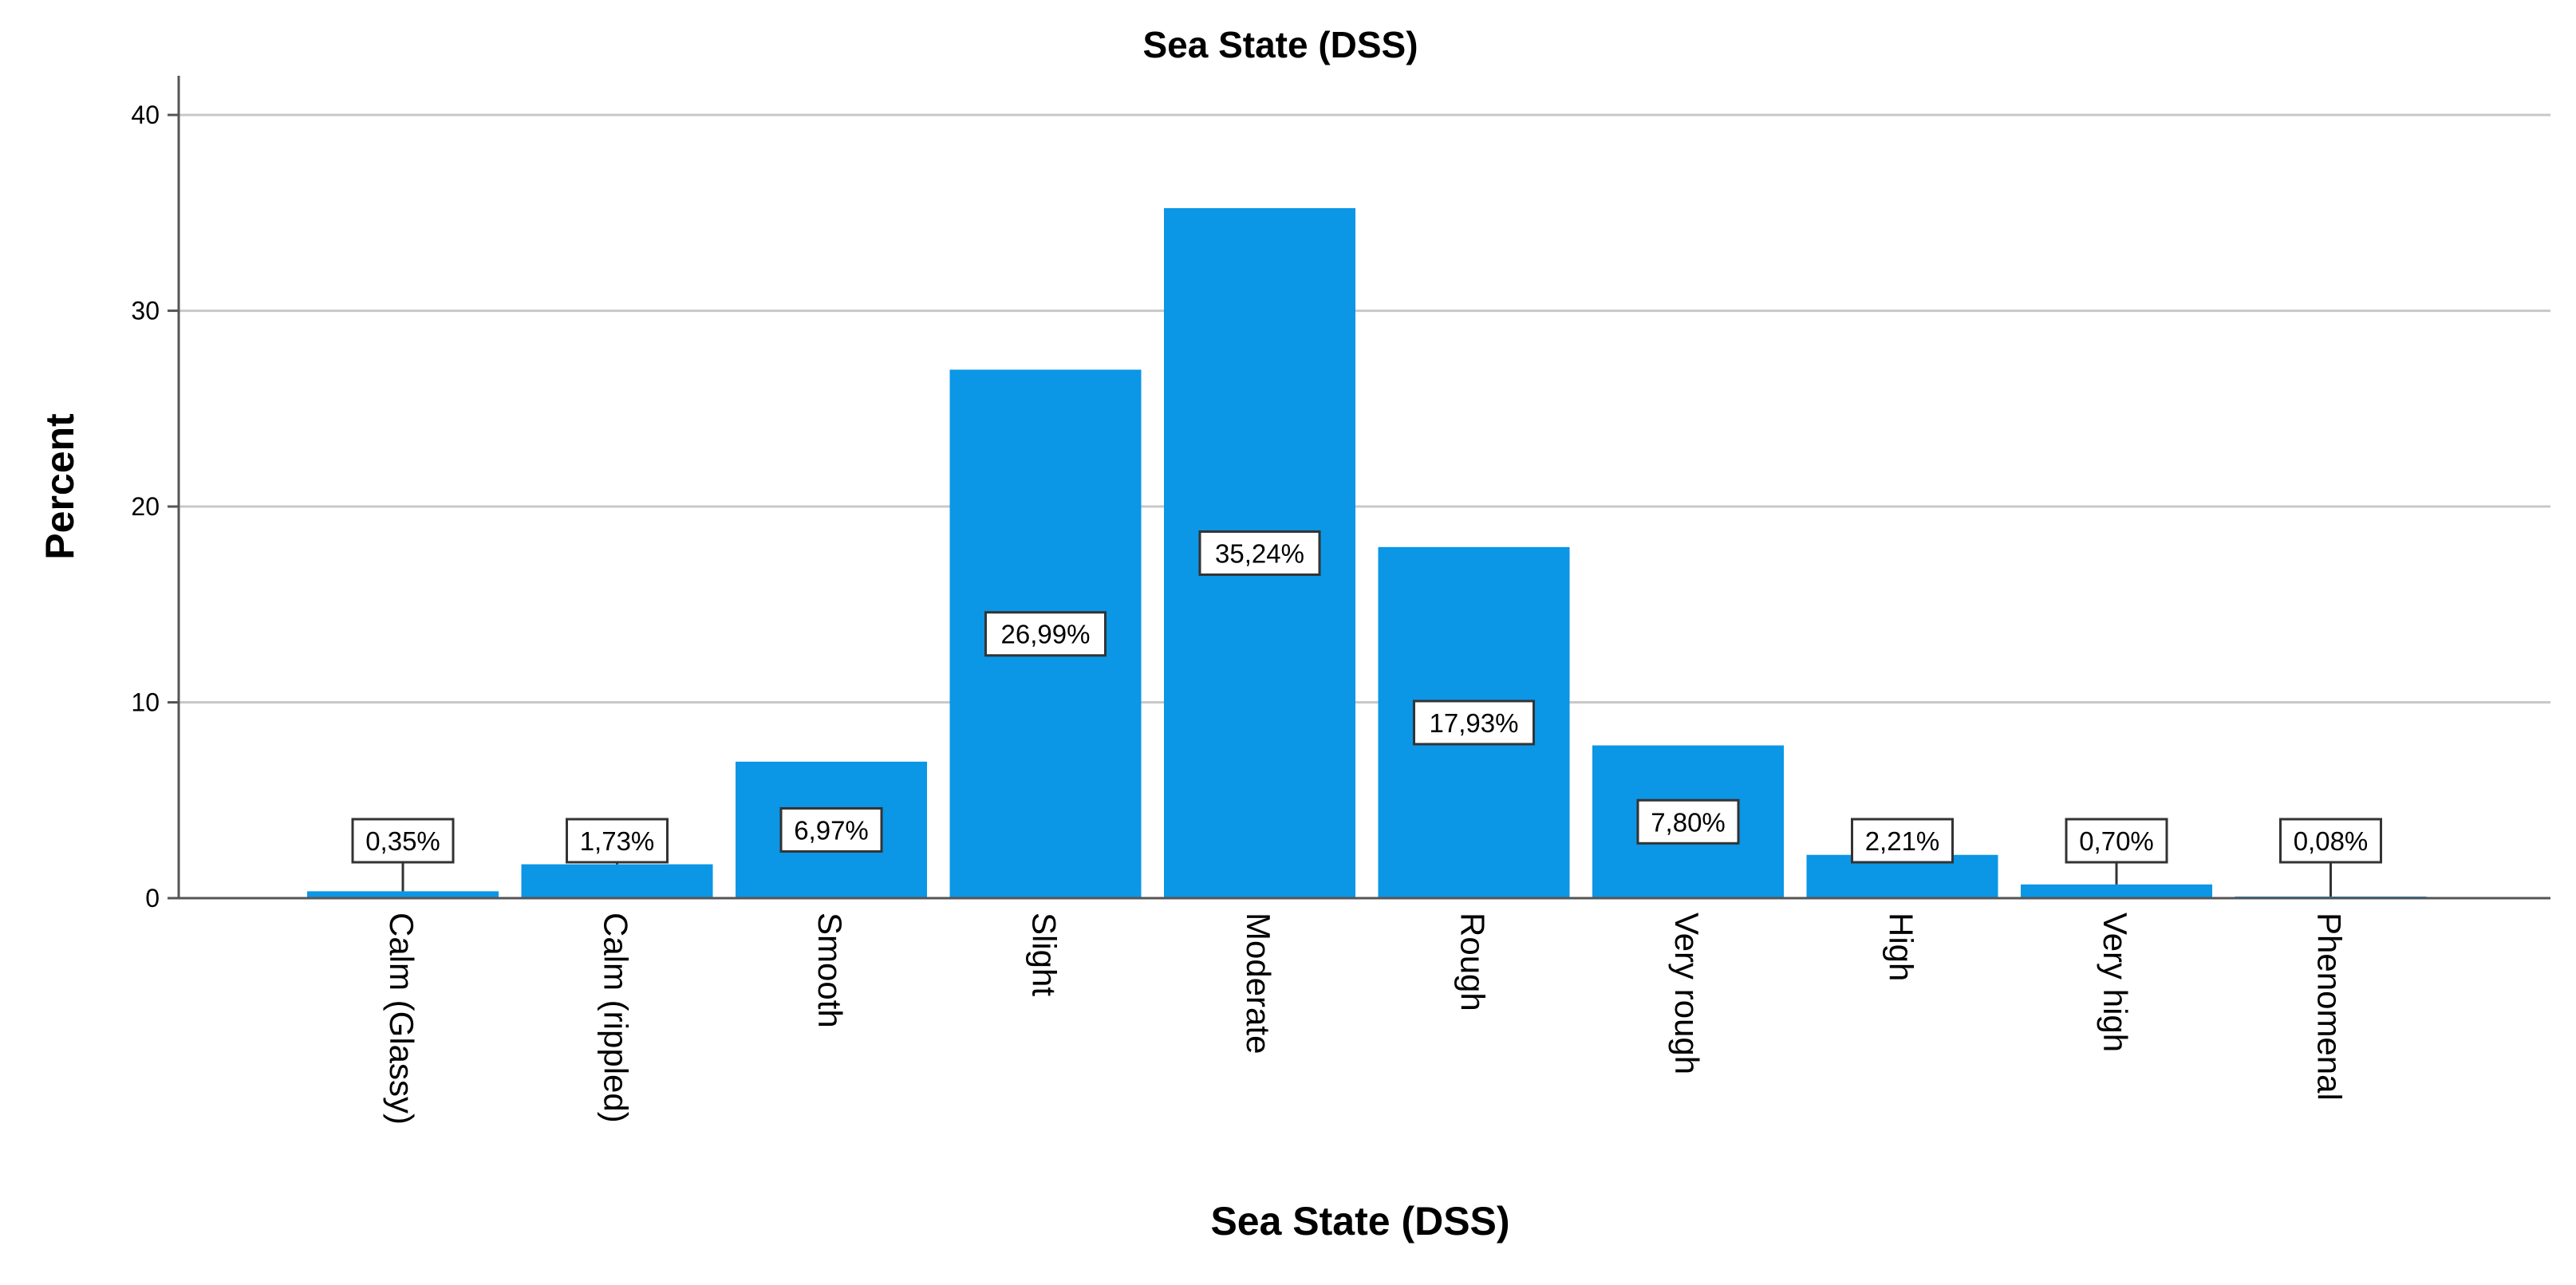 Image resolution: width=2576 pixels, height=1285 pixels. Describe the element at coordinates (2115, 982) in the screenshot. I see `x-tick-label: Very high` at that location.